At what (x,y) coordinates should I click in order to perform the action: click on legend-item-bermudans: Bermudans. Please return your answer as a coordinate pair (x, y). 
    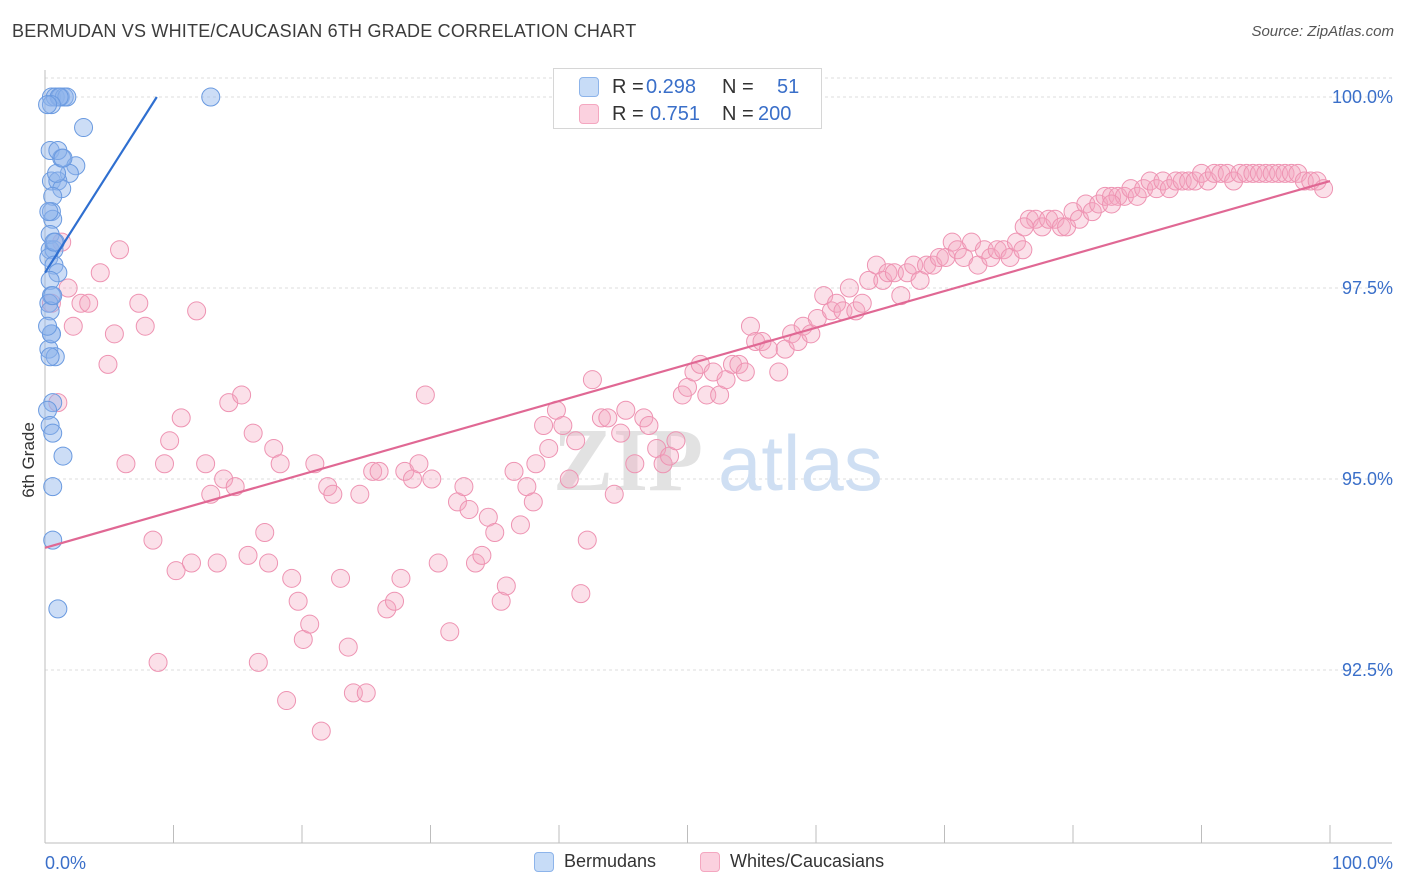
    Looking at the image, I should click on (595, 861).